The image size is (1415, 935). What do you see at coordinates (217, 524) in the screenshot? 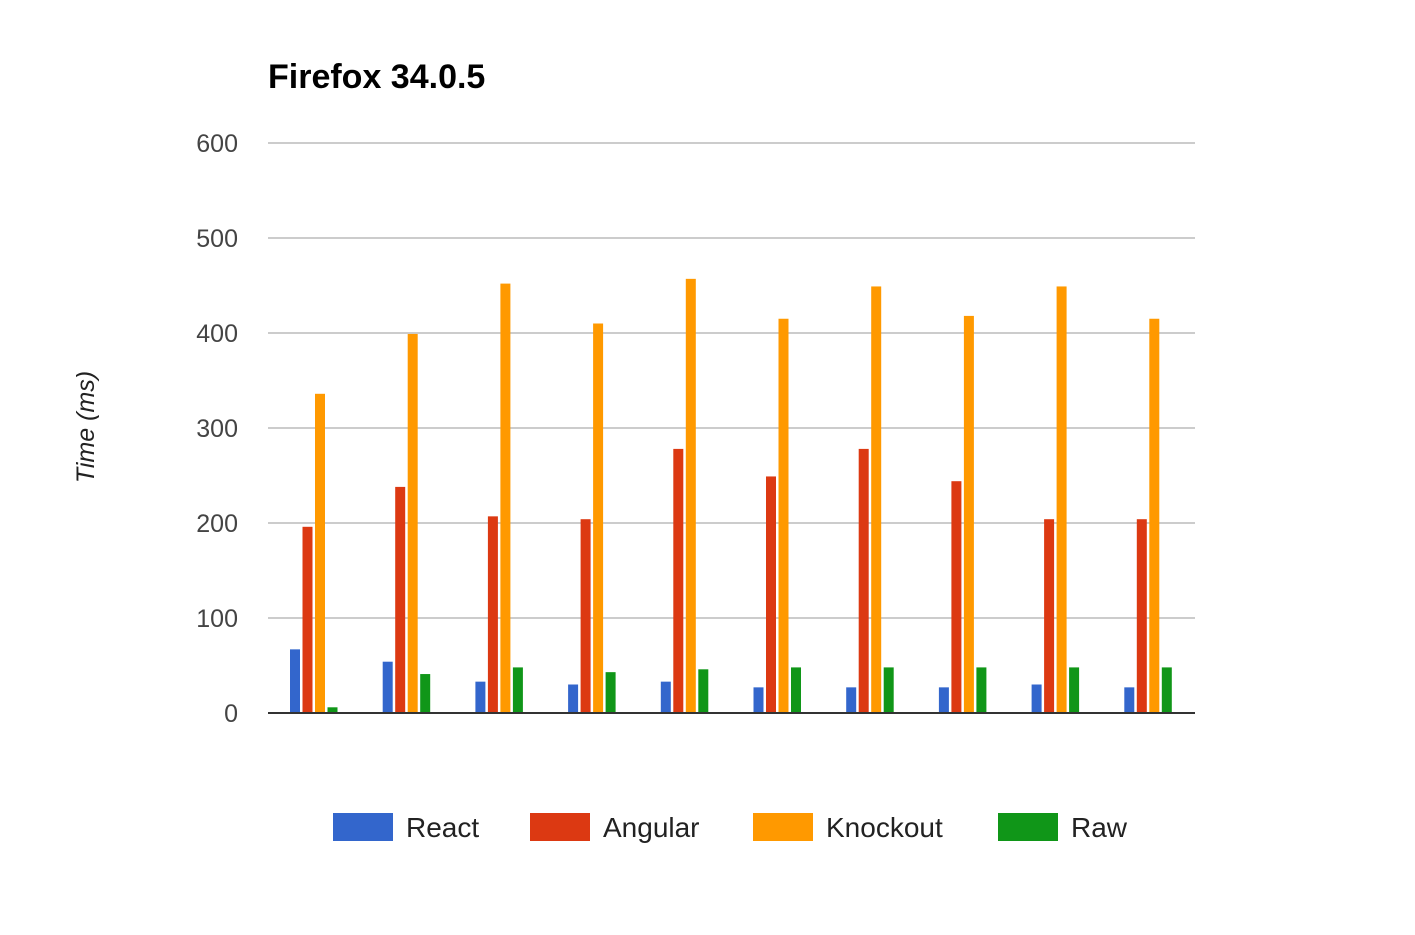
I see `y-tick-label: 200` at bounding box center [217, 524].